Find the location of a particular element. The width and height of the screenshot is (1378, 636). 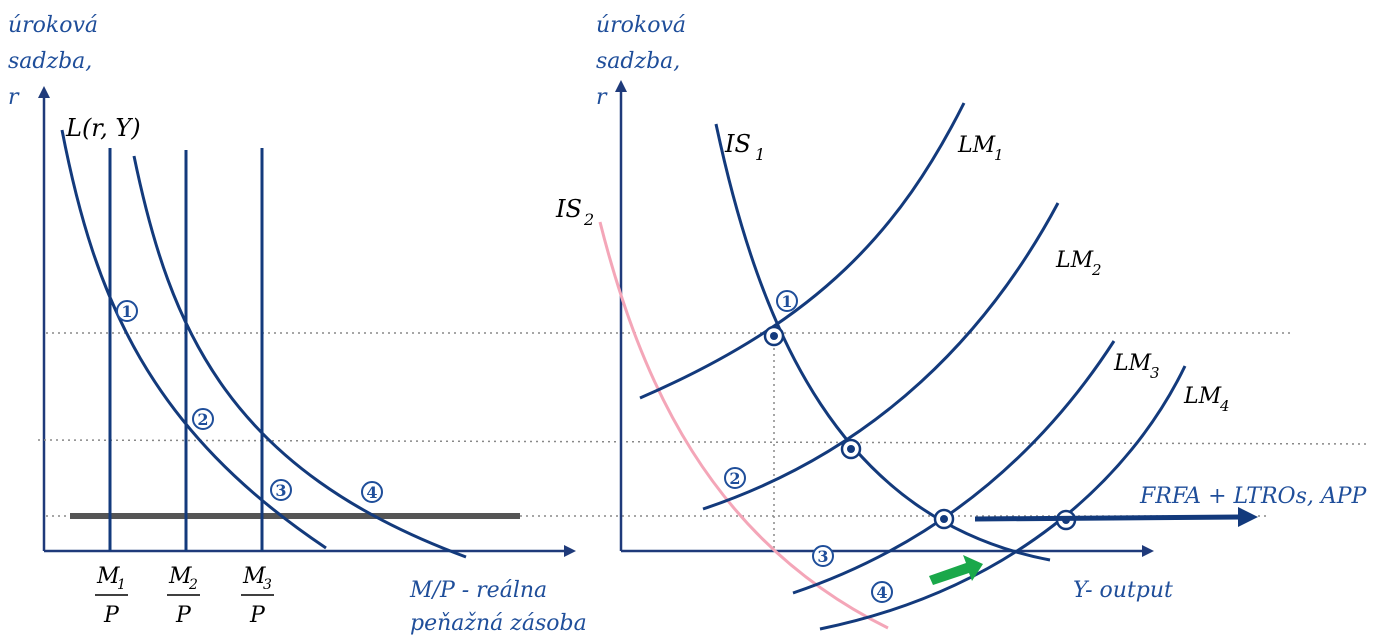

left-point-2: 2 is located at coordinates (203, 419).